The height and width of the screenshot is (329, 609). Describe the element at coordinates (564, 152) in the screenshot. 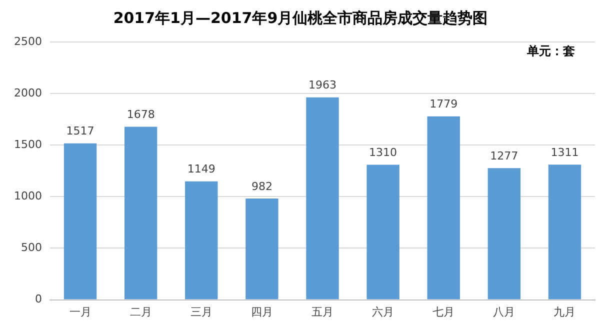

I see `data-label: 1311` at that location.